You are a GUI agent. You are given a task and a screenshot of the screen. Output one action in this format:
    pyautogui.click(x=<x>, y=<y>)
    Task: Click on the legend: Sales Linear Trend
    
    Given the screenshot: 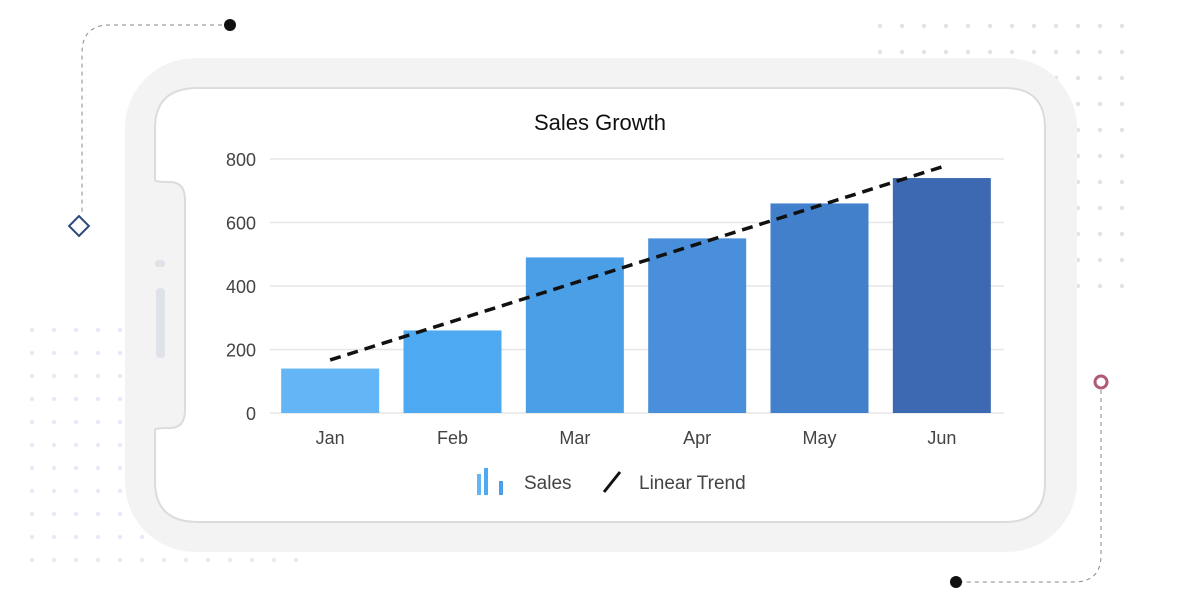 What is the action you would take?
    pyautogui.click(x=611, y=481)
    